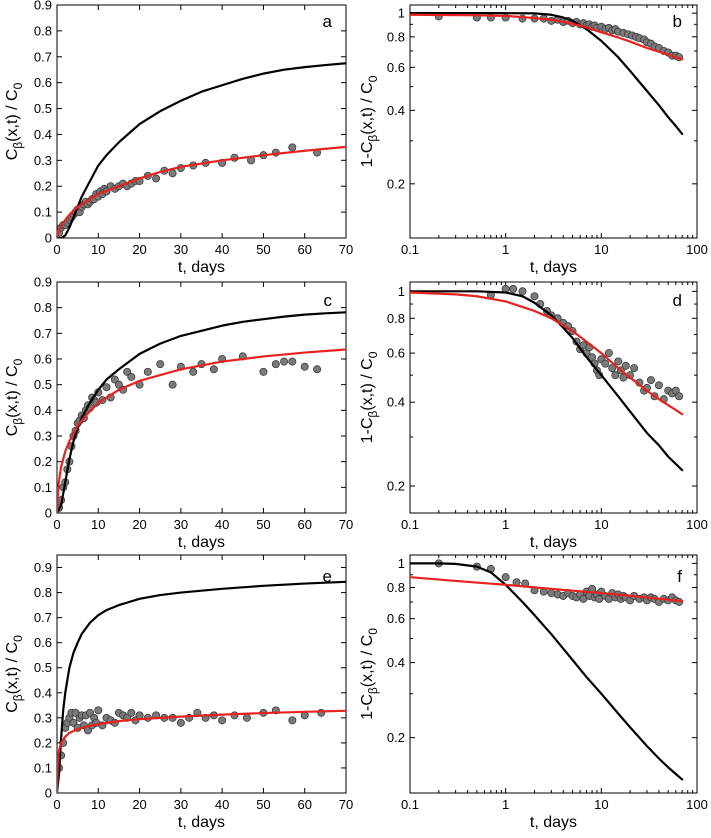  Describe the element at coordinates (679, 576) in the screenshot. I see `panel-letter: f` at that location.